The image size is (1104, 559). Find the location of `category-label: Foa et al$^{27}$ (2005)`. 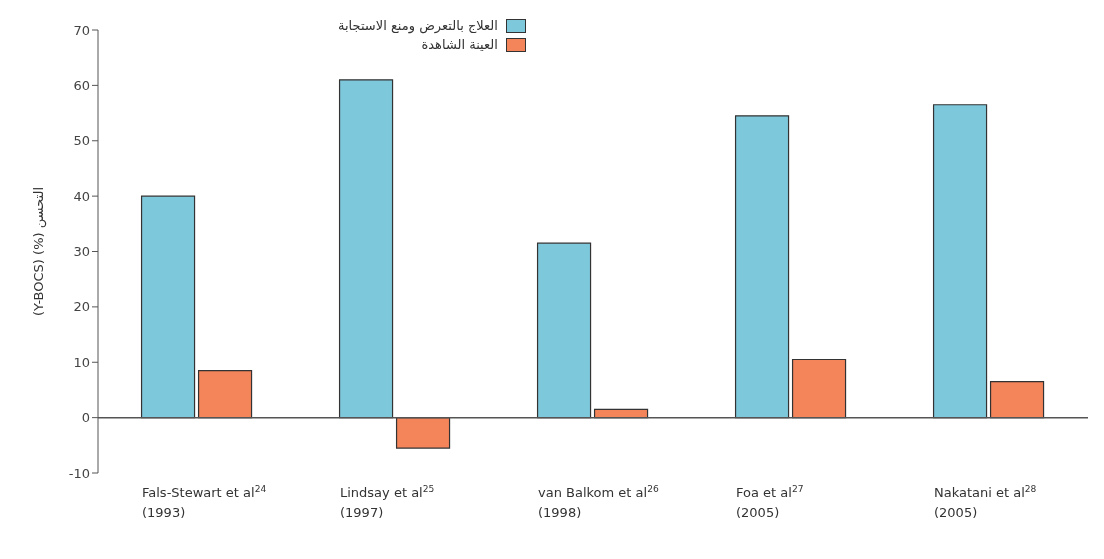

category-label: Foa et al$^{27}$ (2005) is located at coordinates (770, 502).